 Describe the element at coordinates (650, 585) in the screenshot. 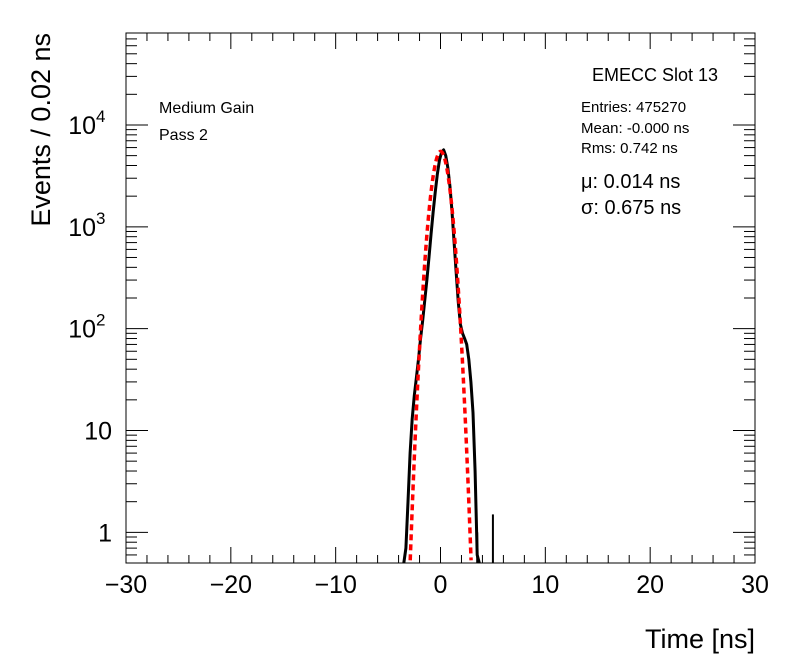

I see `x-tick-label: 20` at that location.